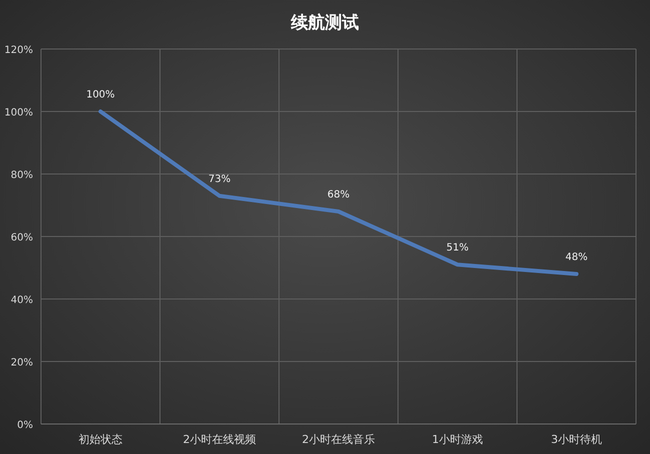  What do you see at coordinates (21, 300) in the screenshot?
I see `ytick: 40%` at bounding box center [21, 300].